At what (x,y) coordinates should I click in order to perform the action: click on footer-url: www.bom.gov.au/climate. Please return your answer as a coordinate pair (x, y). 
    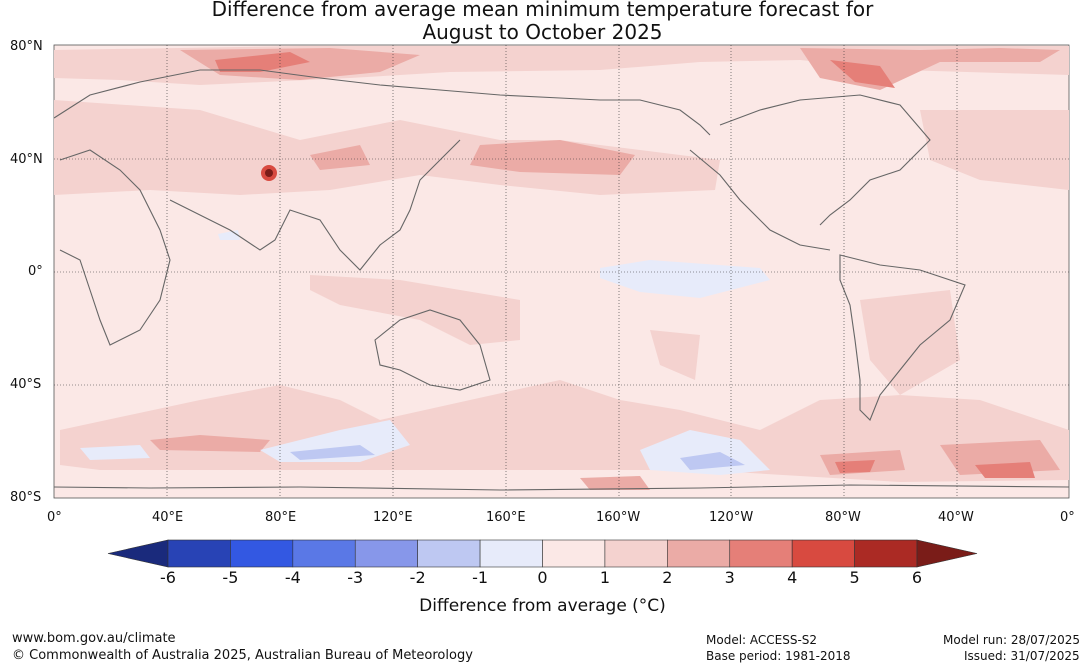
    Looking at the image, I should click on (94, 638).